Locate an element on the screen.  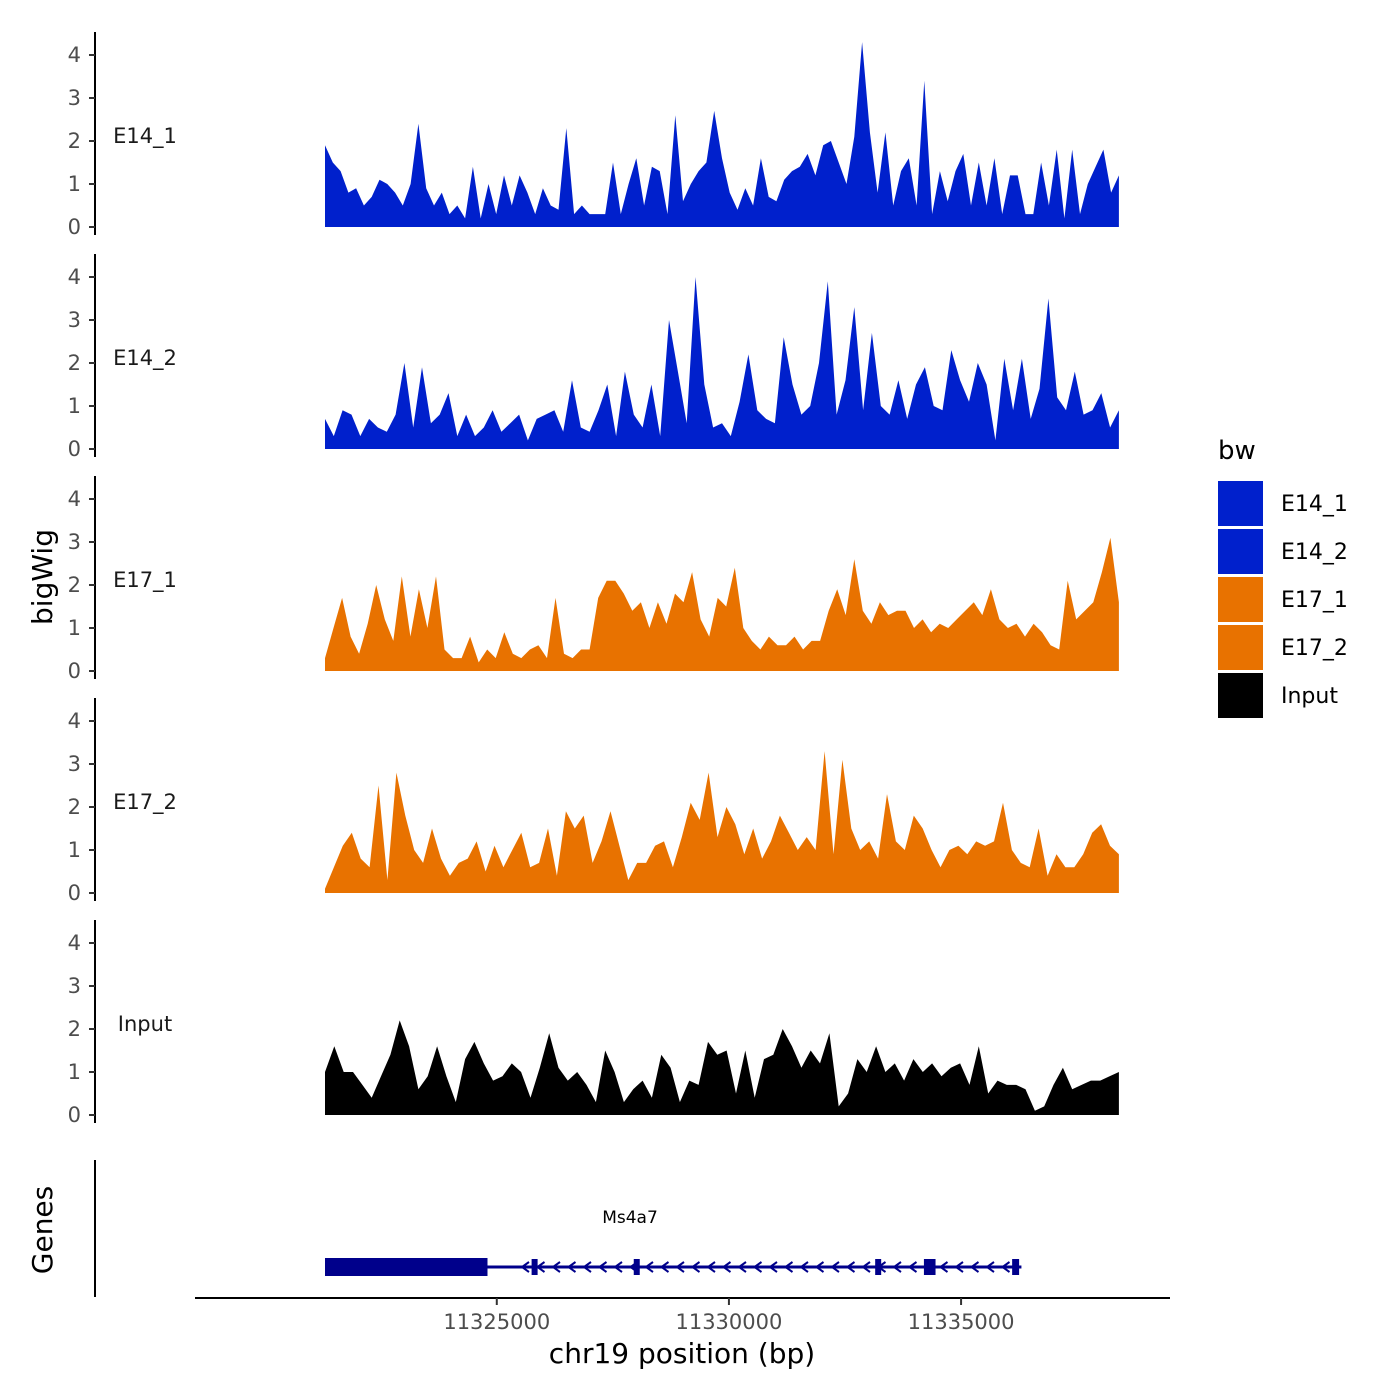
y-tick-label-E17_2-1: 1 is located at coordinates (74, 850).